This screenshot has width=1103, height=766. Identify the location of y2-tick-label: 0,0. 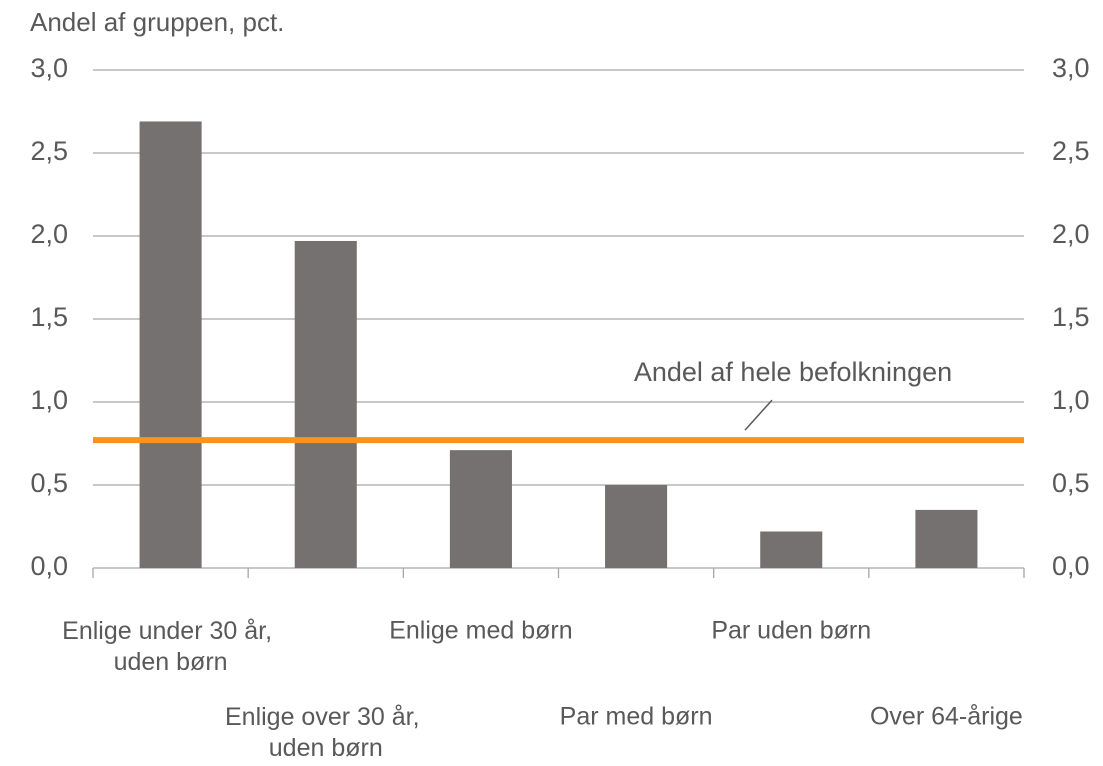
(1071, 566).